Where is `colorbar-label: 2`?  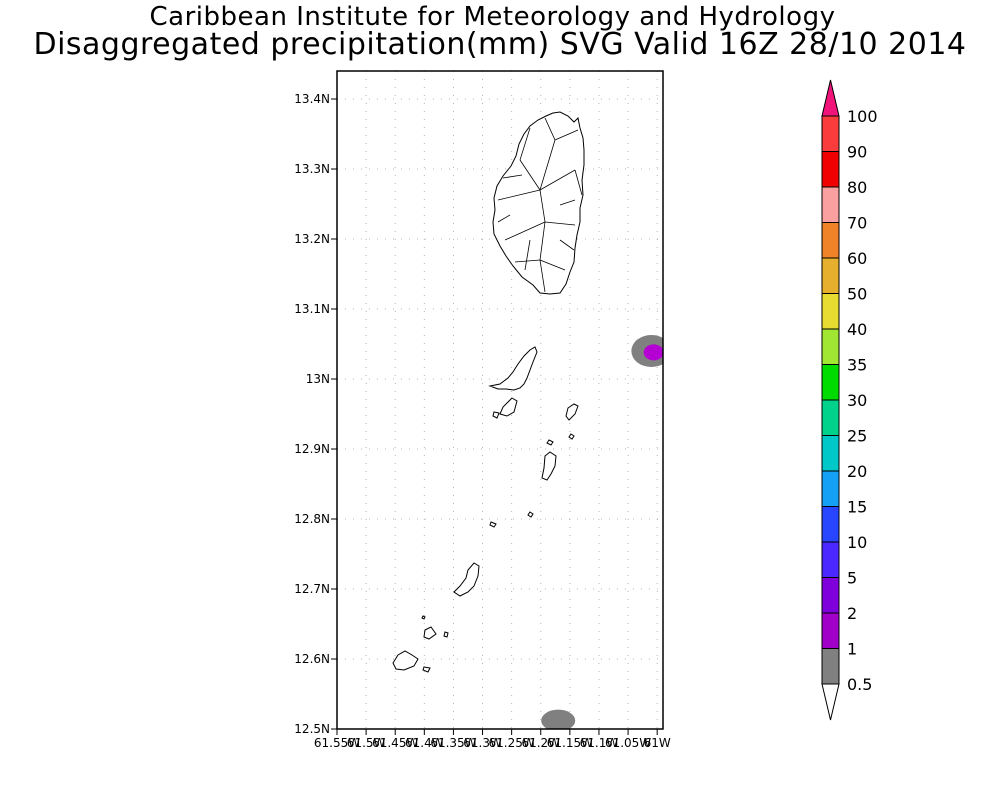
colorbar-label: 2 is located at coordinates (852, 613).